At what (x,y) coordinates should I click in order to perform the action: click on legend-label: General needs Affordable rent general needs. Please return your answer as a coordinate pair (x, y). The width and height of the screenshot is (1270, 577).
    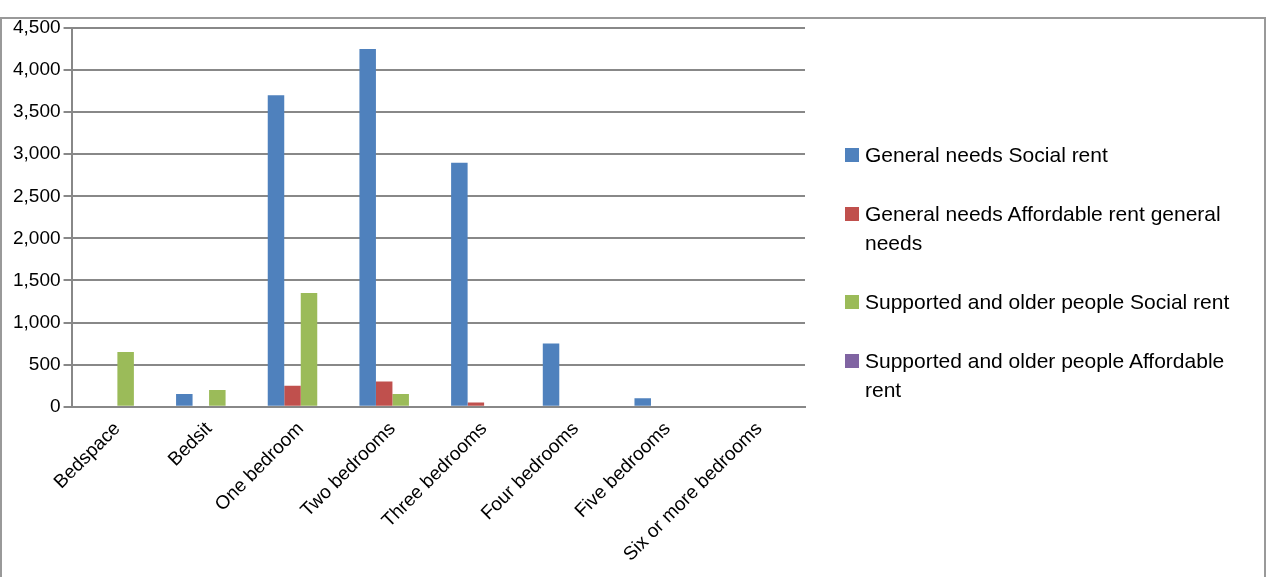
    Looking at the image, I should click on (1043, 228).